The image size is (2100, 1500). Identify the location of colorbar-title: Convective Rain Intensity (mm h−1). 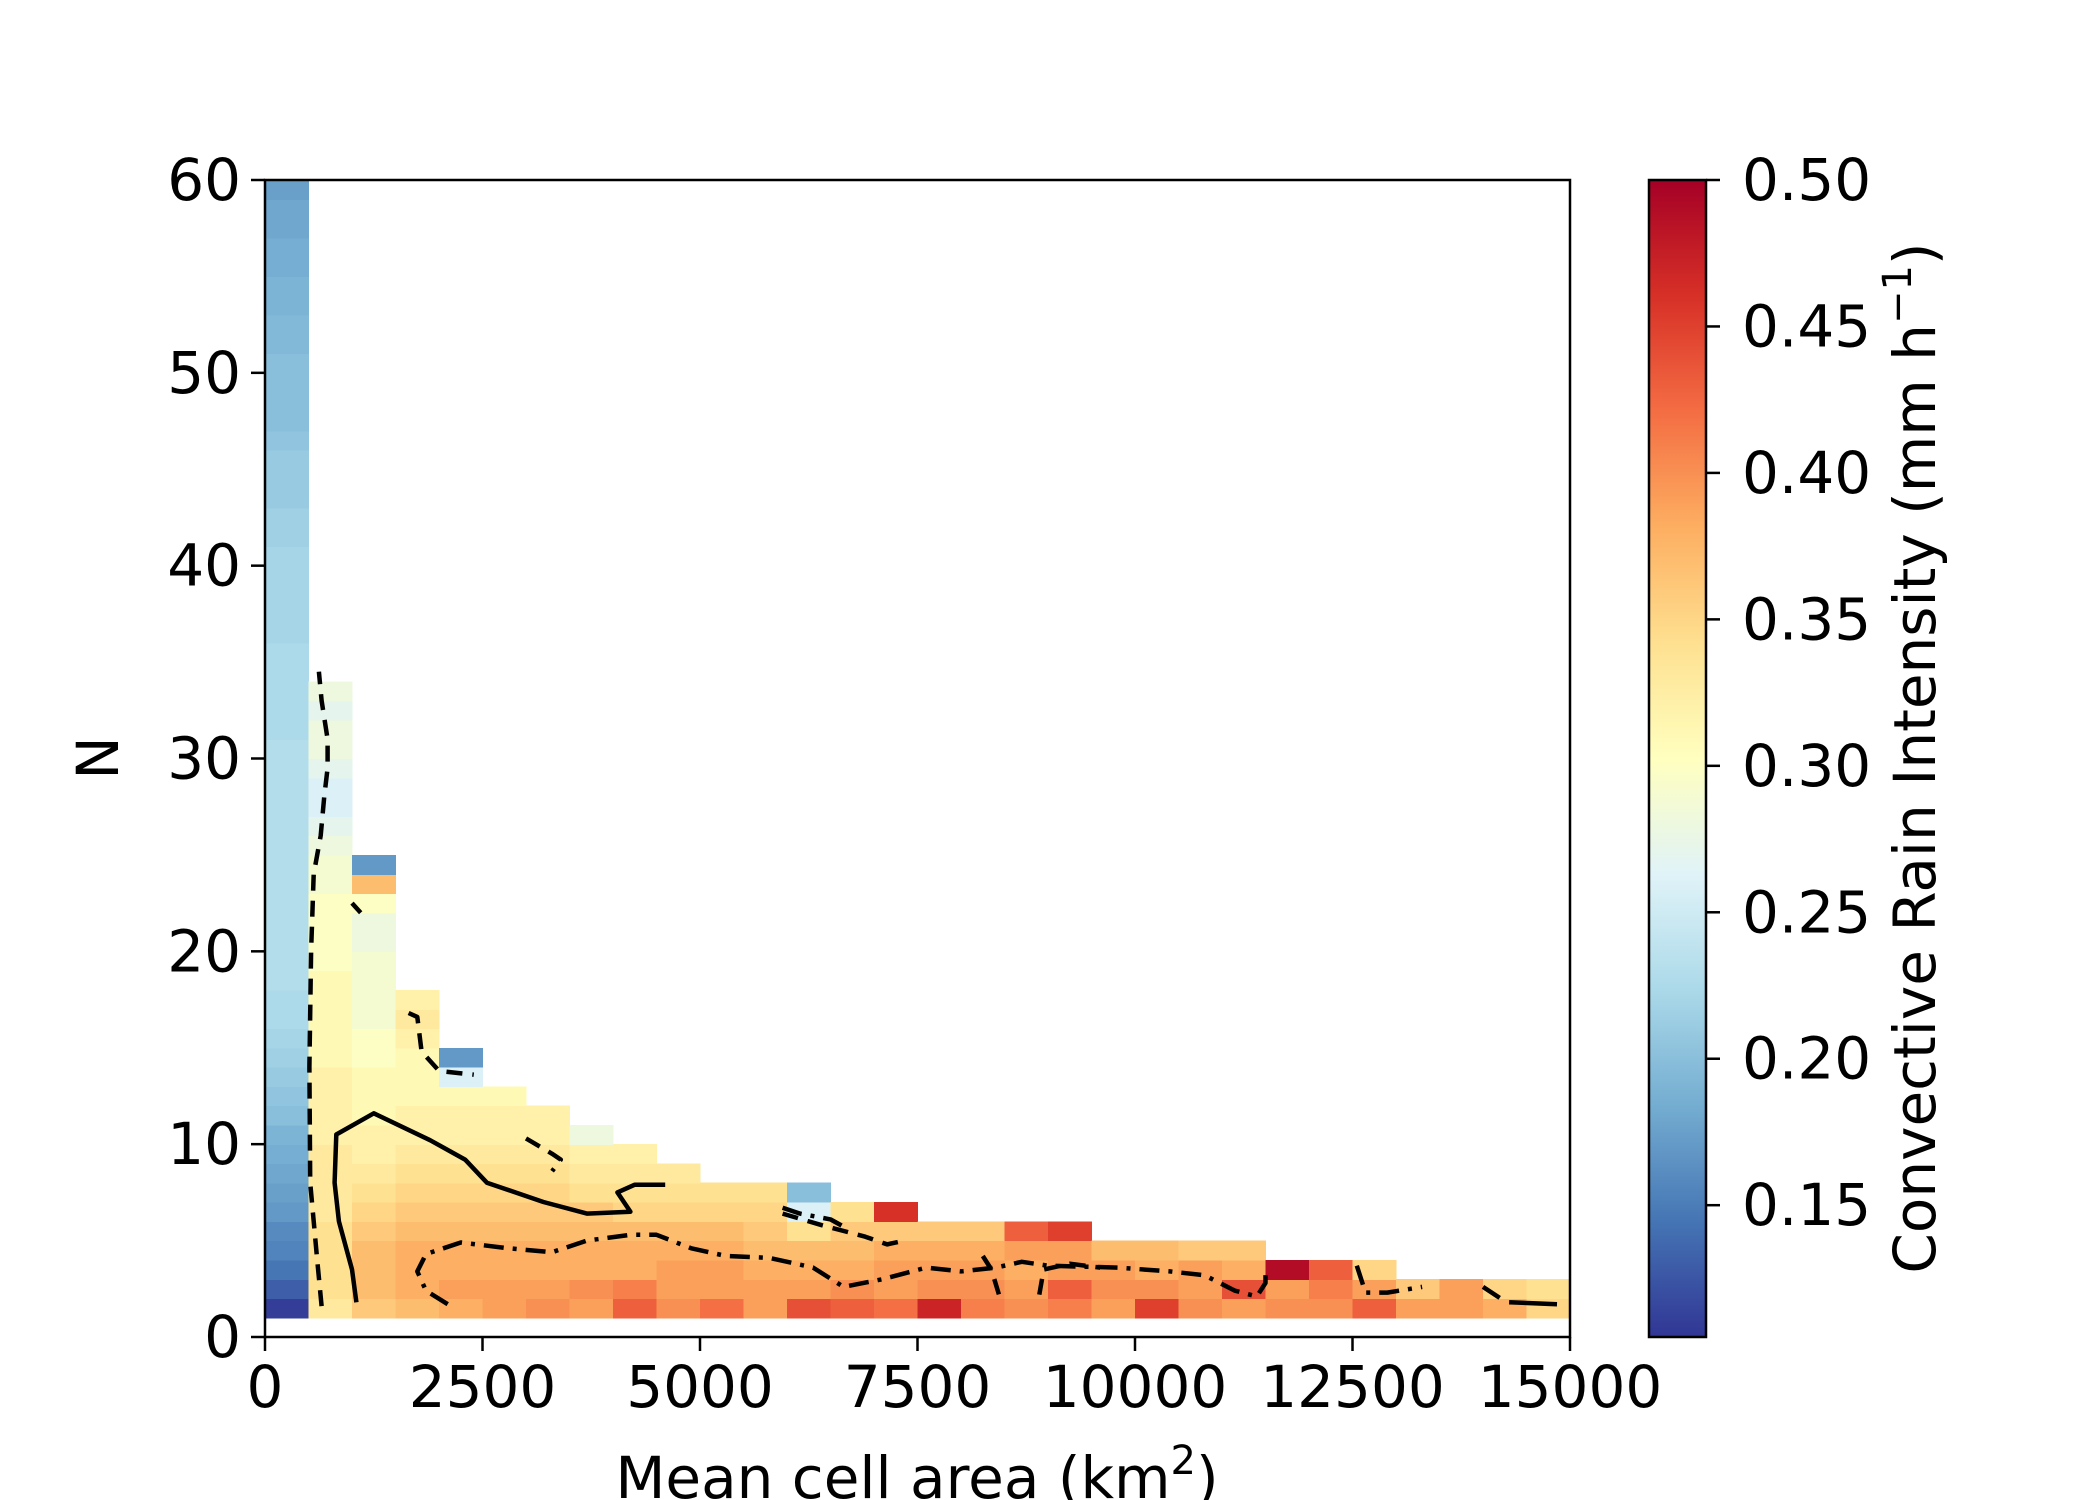
(1912, 757).